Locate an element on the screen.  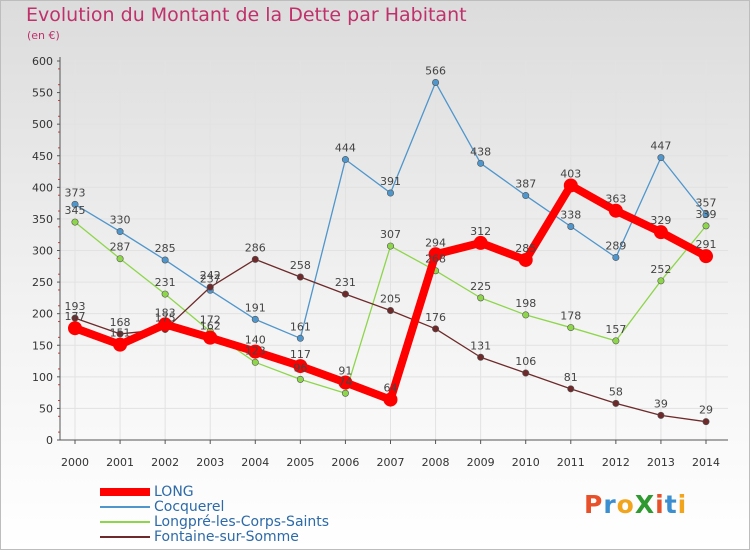
data-label: 74 is located at coordinates (345, 381).